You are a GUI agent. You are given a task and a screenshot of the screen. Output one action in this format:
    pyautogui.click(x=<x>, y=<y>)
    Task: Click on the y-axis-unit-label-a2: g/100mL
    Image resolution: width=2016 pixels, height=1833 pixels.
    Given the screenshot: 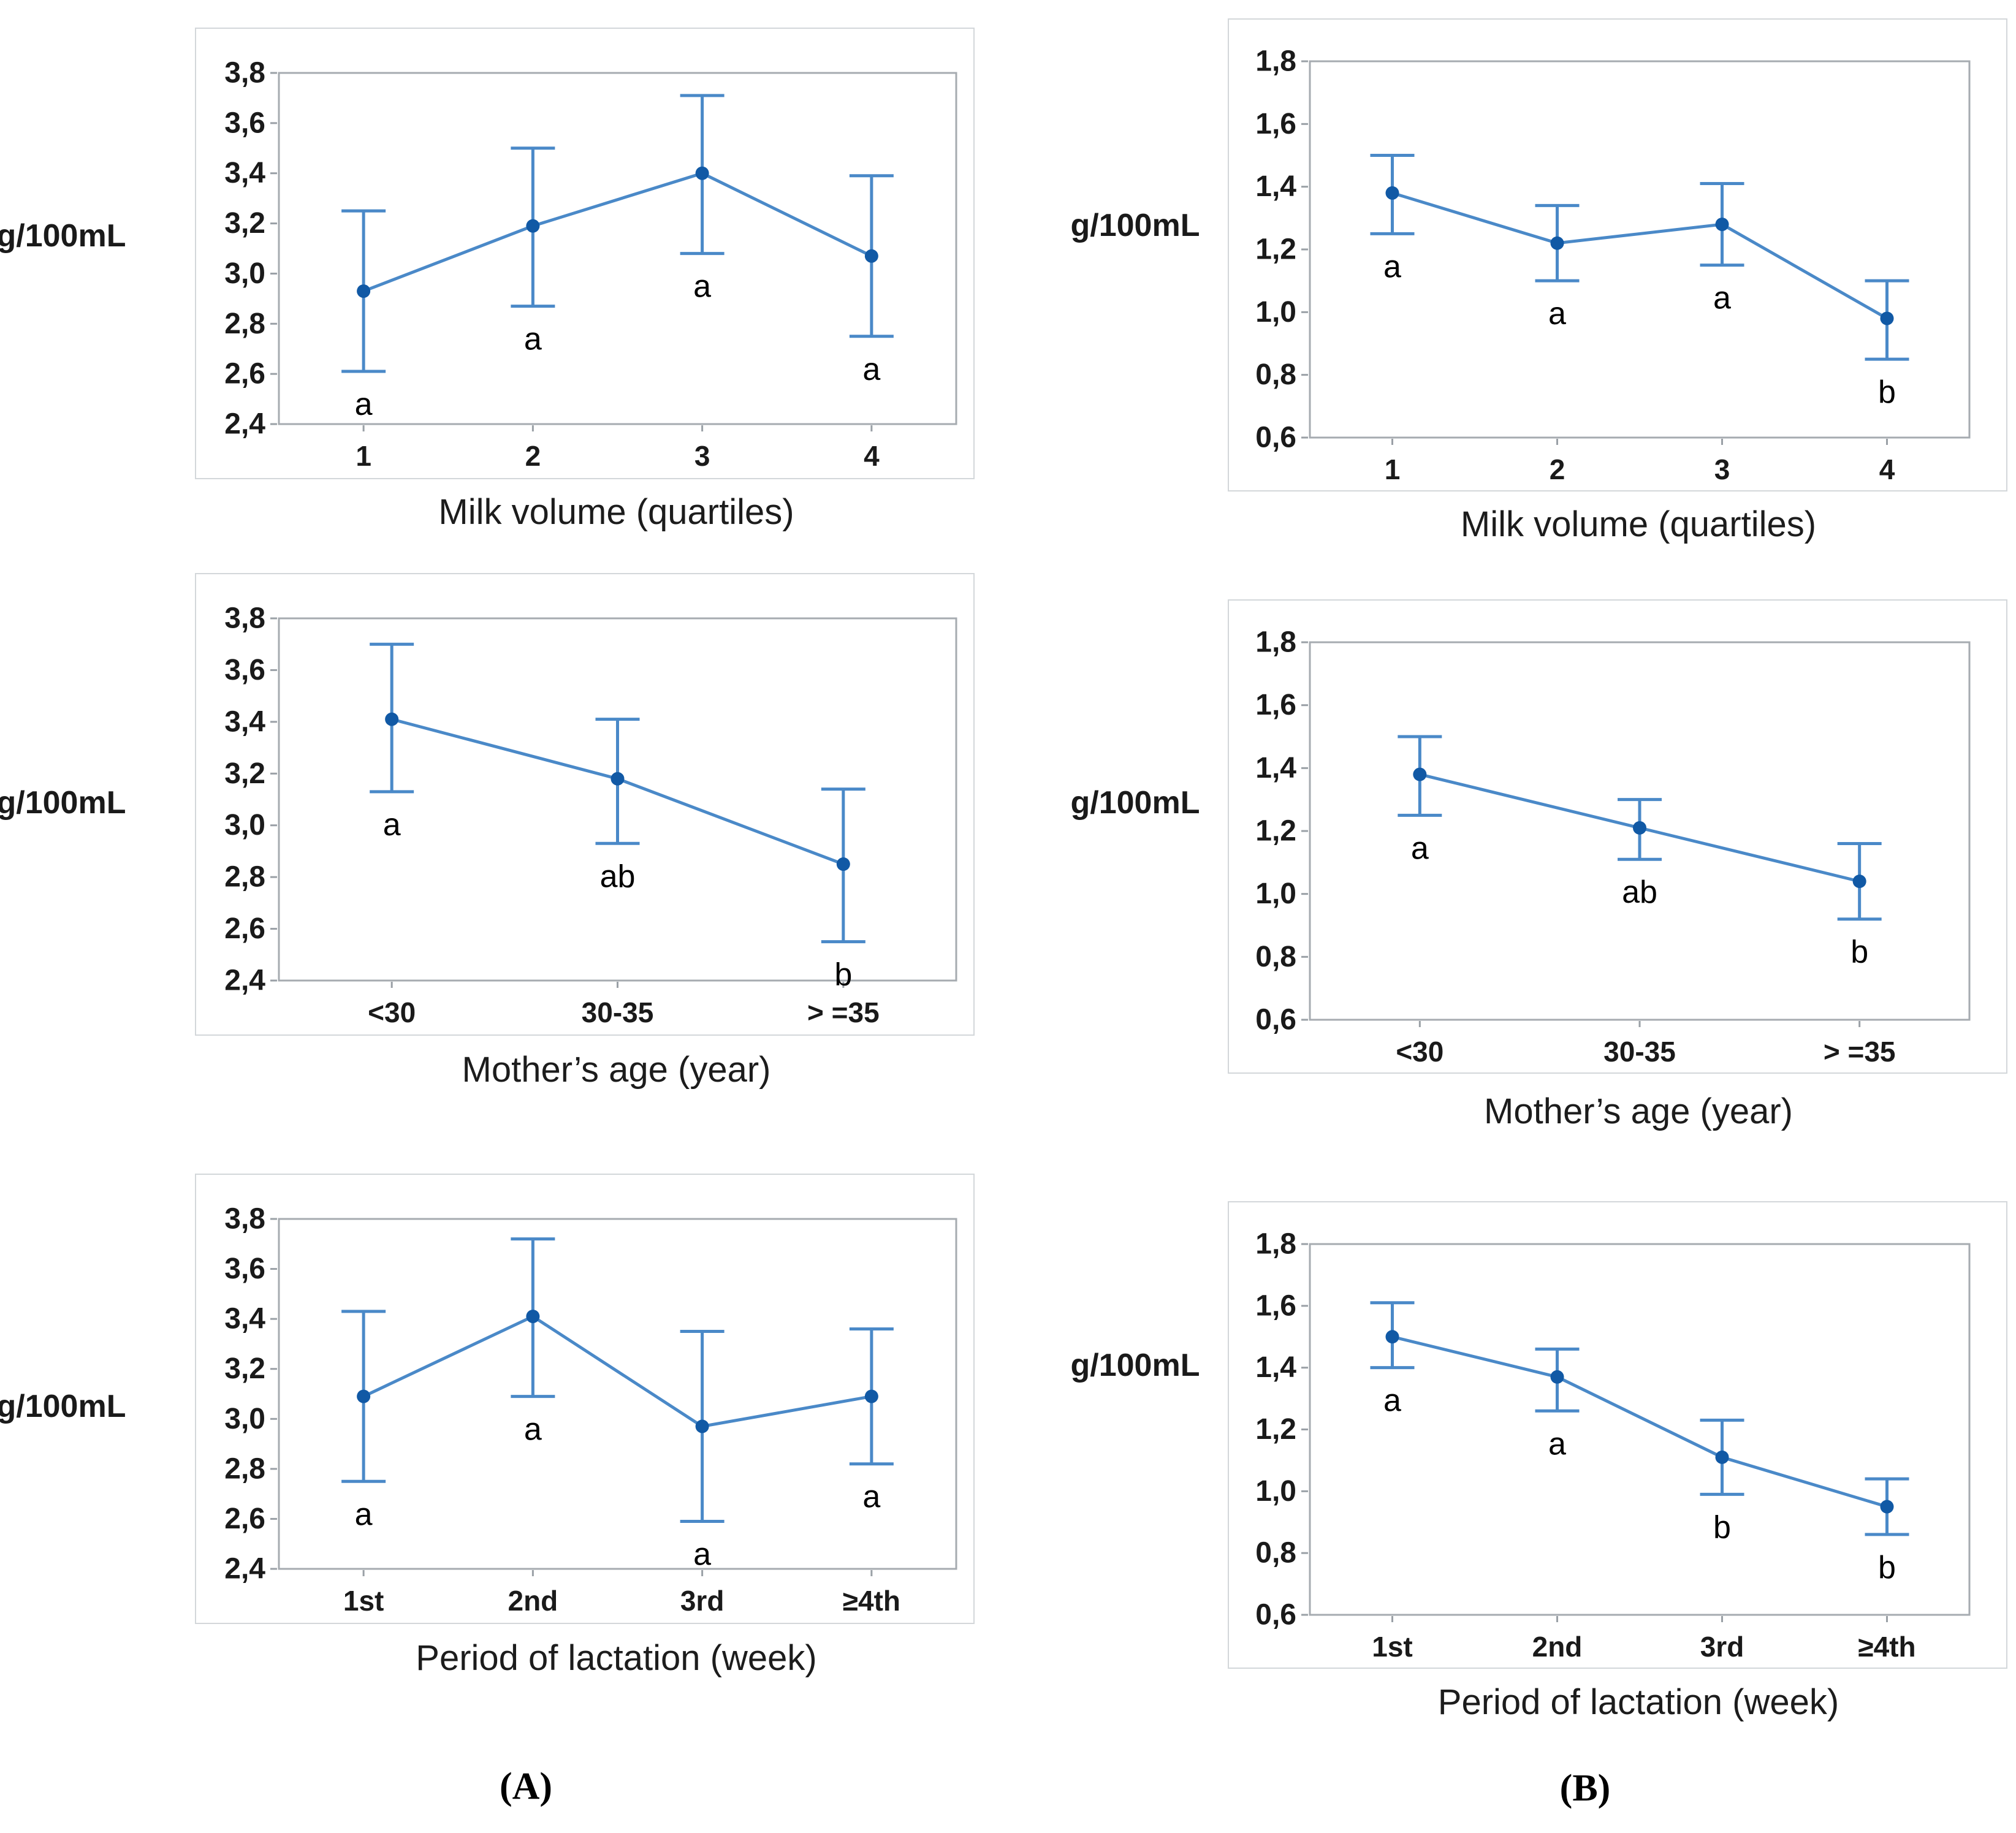 What is the action you would take?
    pyautogui.click(x=63, y=803)
    